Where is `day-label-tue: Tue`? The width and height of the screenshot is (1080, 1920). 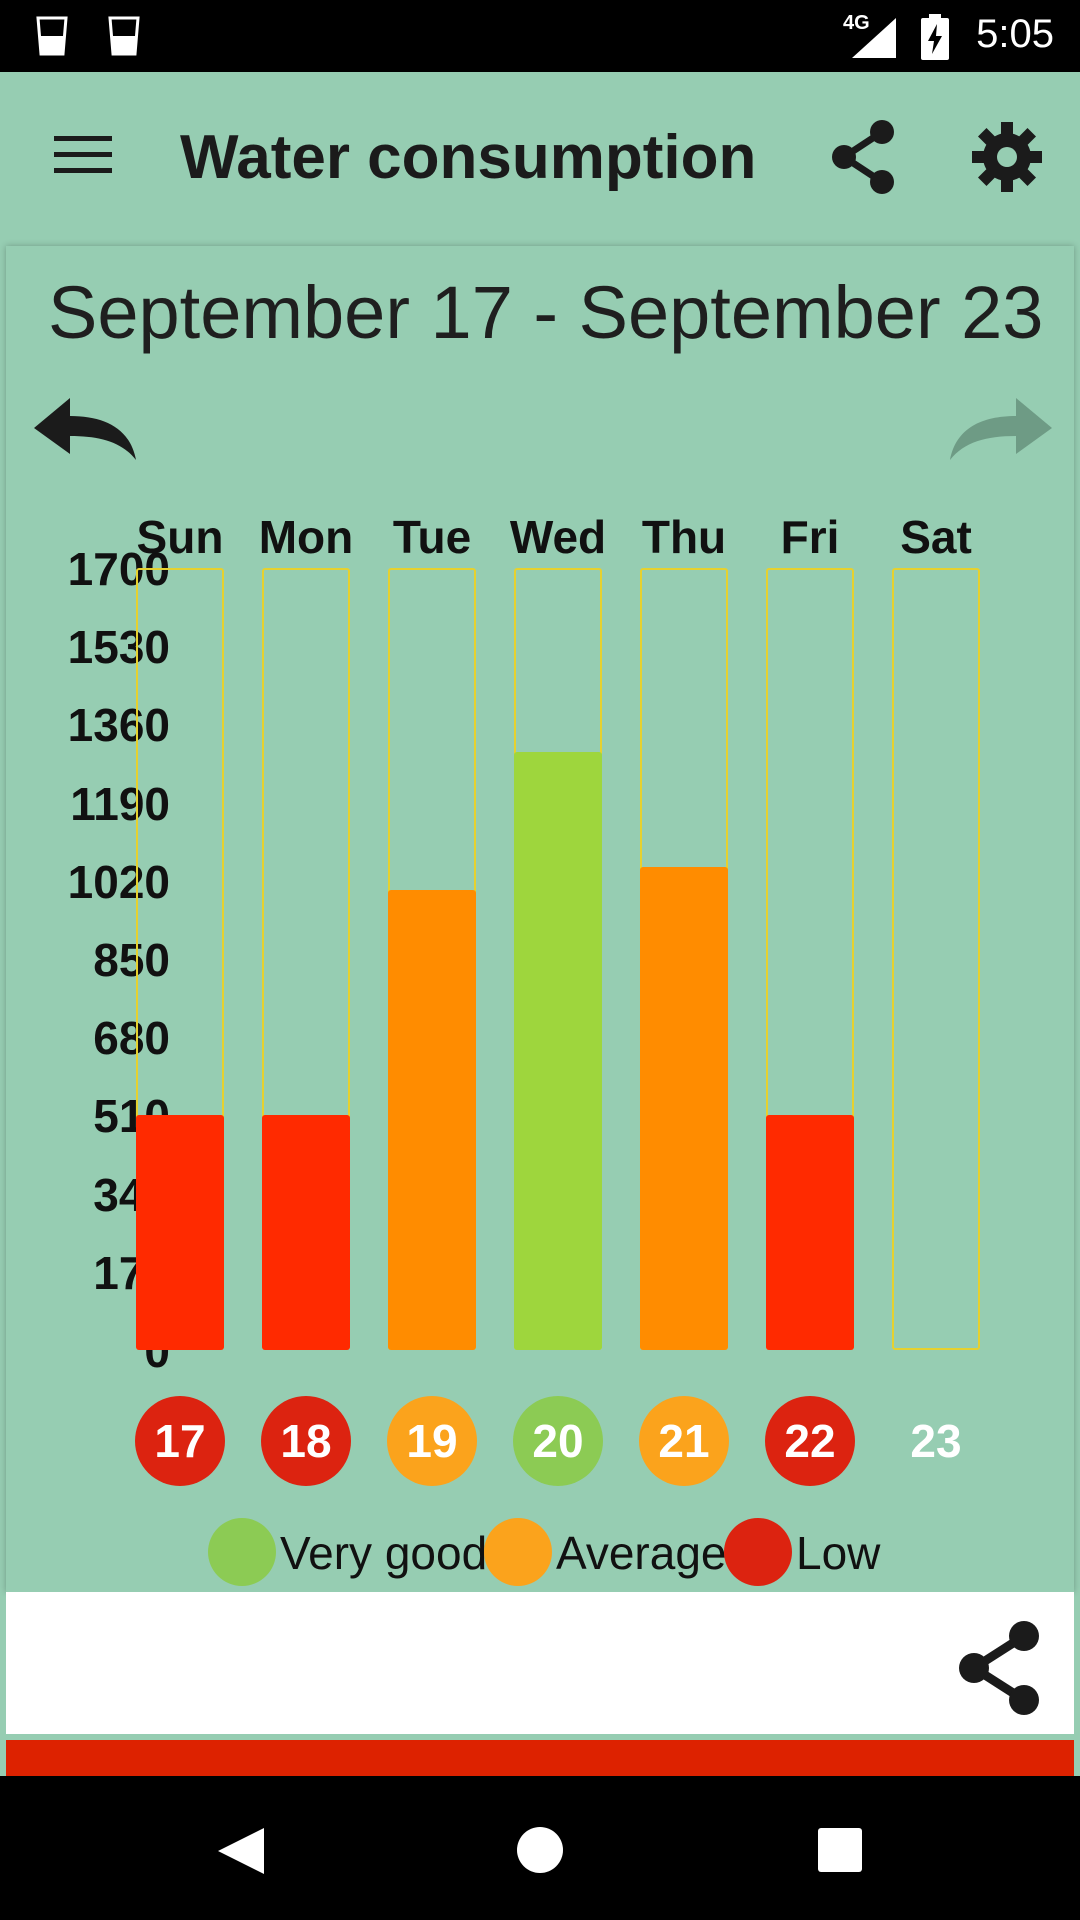
day-label-tue: Tue is located at coordinates (432, 537).